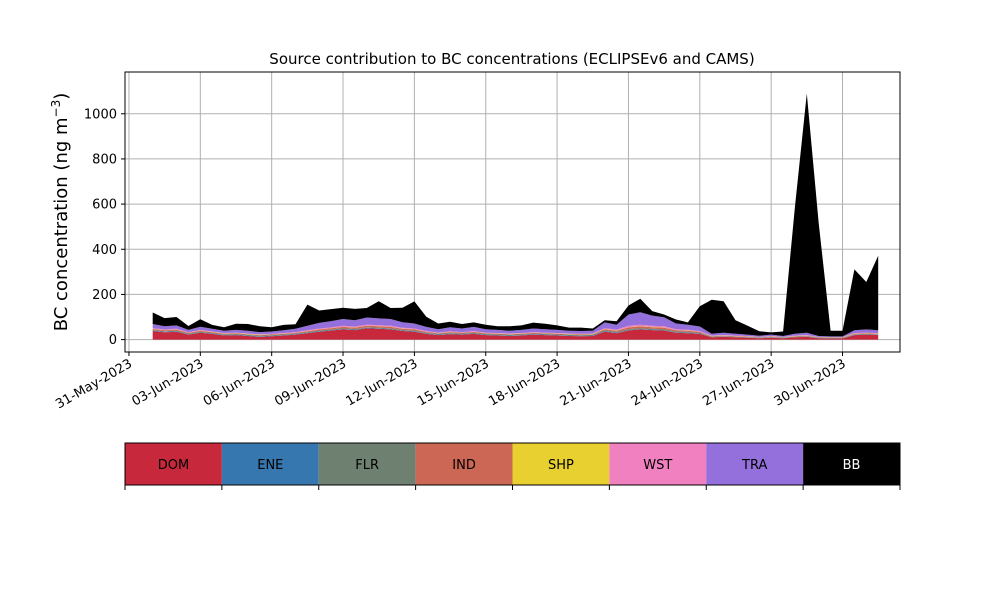 The width and height of the screenshot is (1000, 600). What do you see at coordinates (60, 212) in the screenshot?
I see `y-axis-label: BC concentration (ng m−3)` at bounding box center [60, 212].